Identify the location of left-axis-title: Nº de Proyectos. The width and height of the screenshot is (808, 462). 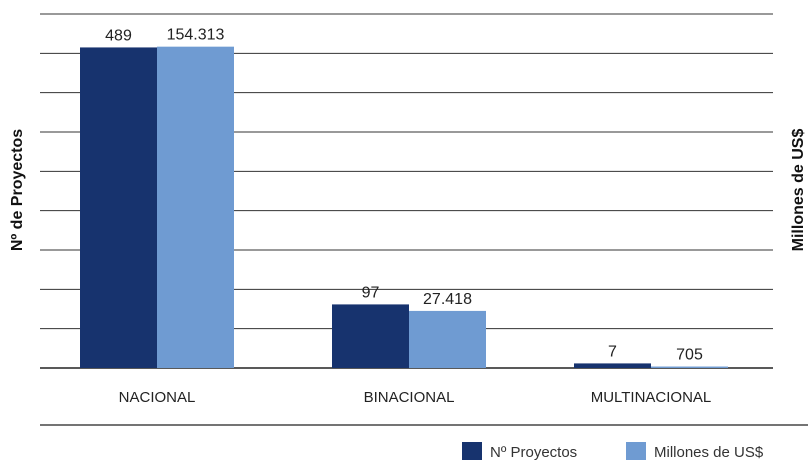
(17, 190).